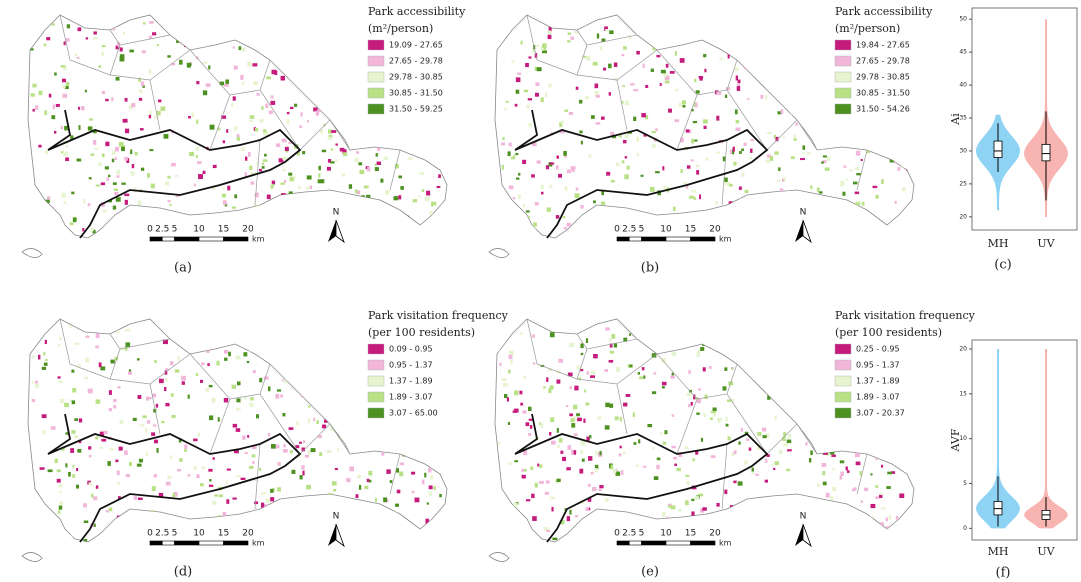 The height and width of the screenshot is (582, 1081). What do you see at coordinates (411, 381) in the screenshot?
I see `legend-label: 1.37 - 1.89` at bounding box center [411, 381].